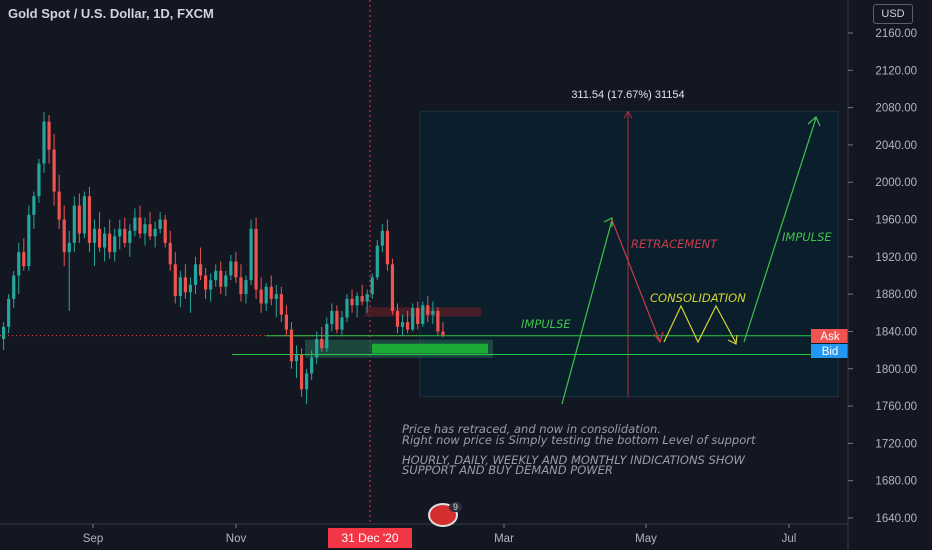 The width and height of the screenshot is (932, 550). Describe the element at coordinates (674, 244) in the screenshot. I see `label-retracement: RETRACEMENT` at that location.